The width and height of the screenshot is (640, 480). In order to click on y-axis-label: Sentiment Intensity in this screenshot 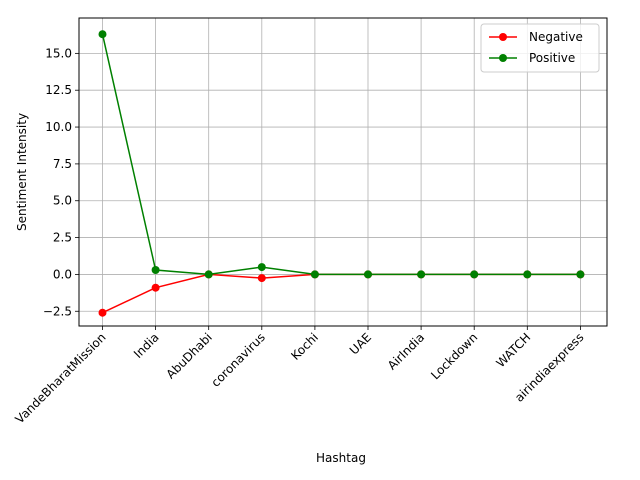, I will do `click(22, 172)`.